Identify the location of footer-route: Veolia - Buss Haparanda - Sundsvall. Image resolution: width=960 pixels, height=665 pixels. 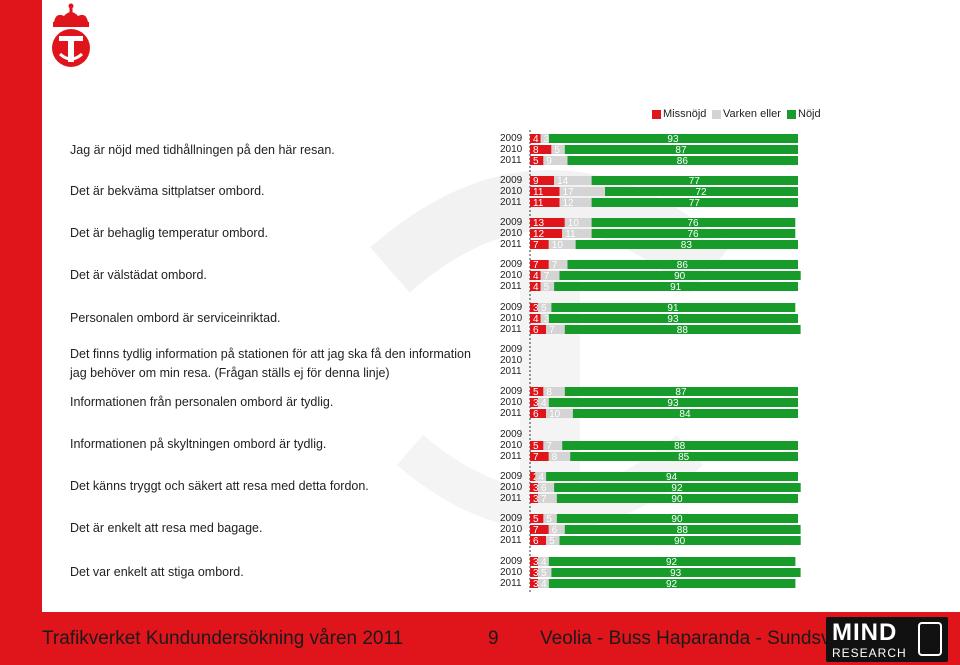
(695, 638).